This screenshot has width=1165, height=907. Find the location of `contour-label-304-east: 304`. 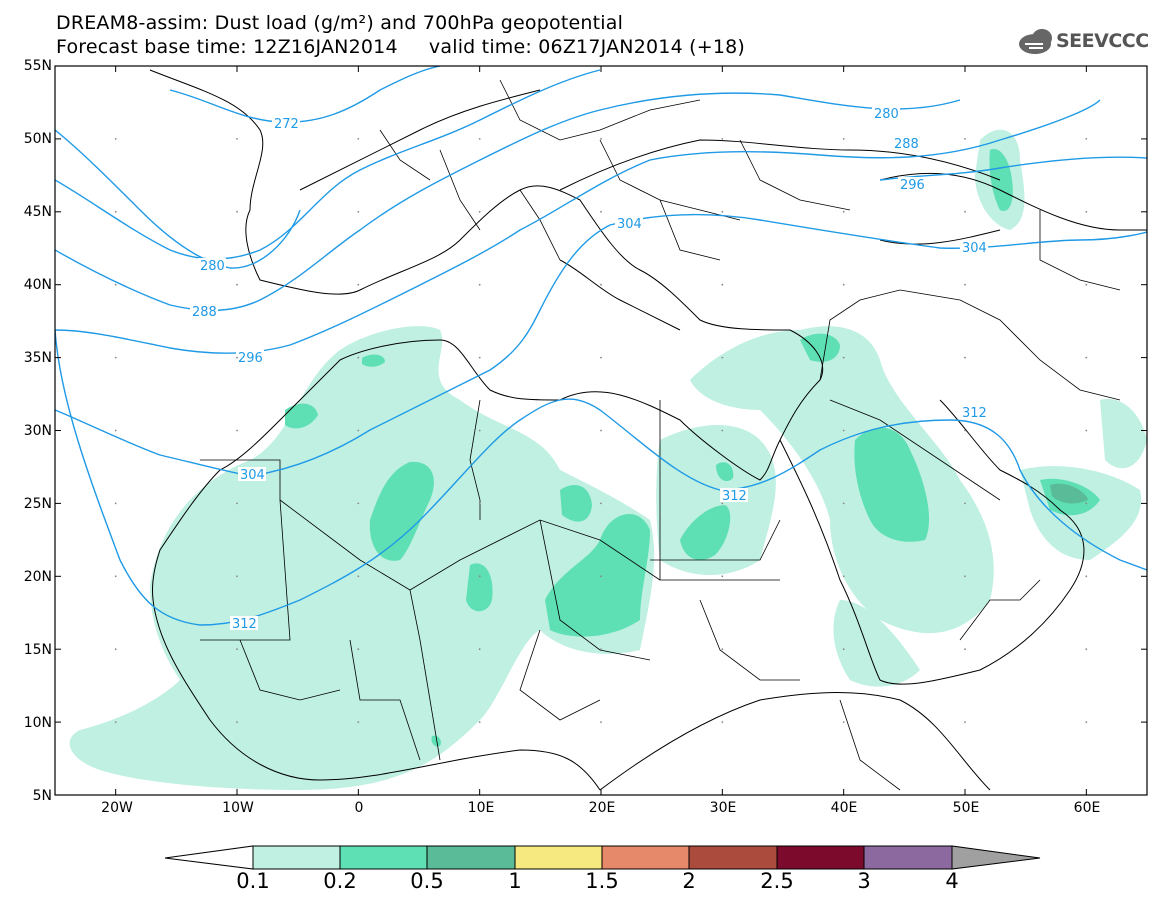

contour-label-304-east: 304 is located at coordinates (974, 248).